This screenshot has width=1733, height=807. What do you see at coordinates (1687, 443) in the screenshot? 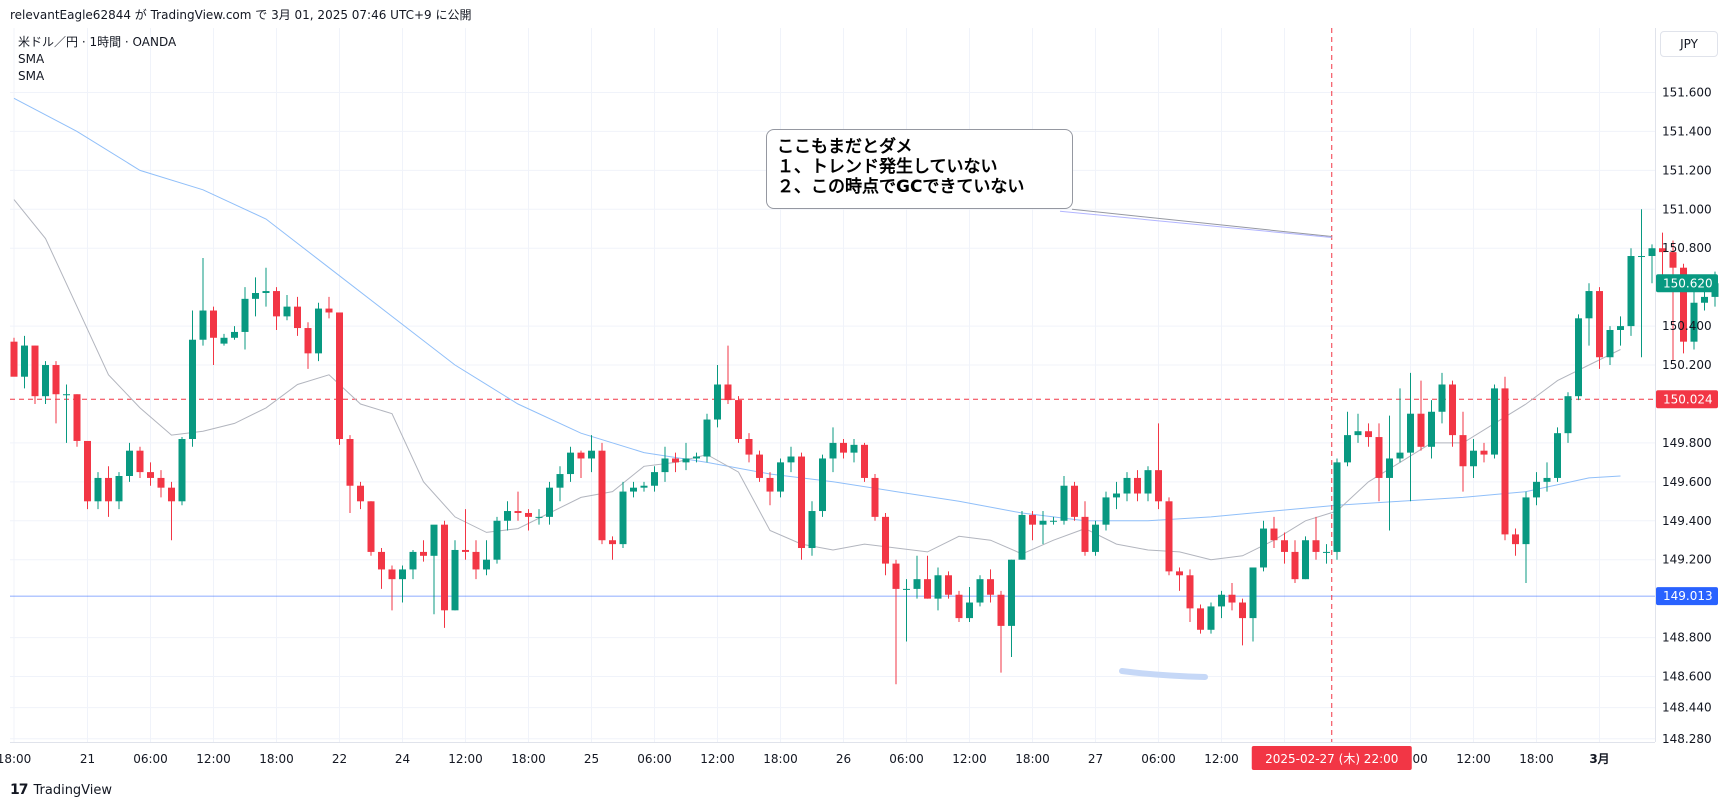
I see `price-tick-label: 149.800` at bounding box center [1687, 443].